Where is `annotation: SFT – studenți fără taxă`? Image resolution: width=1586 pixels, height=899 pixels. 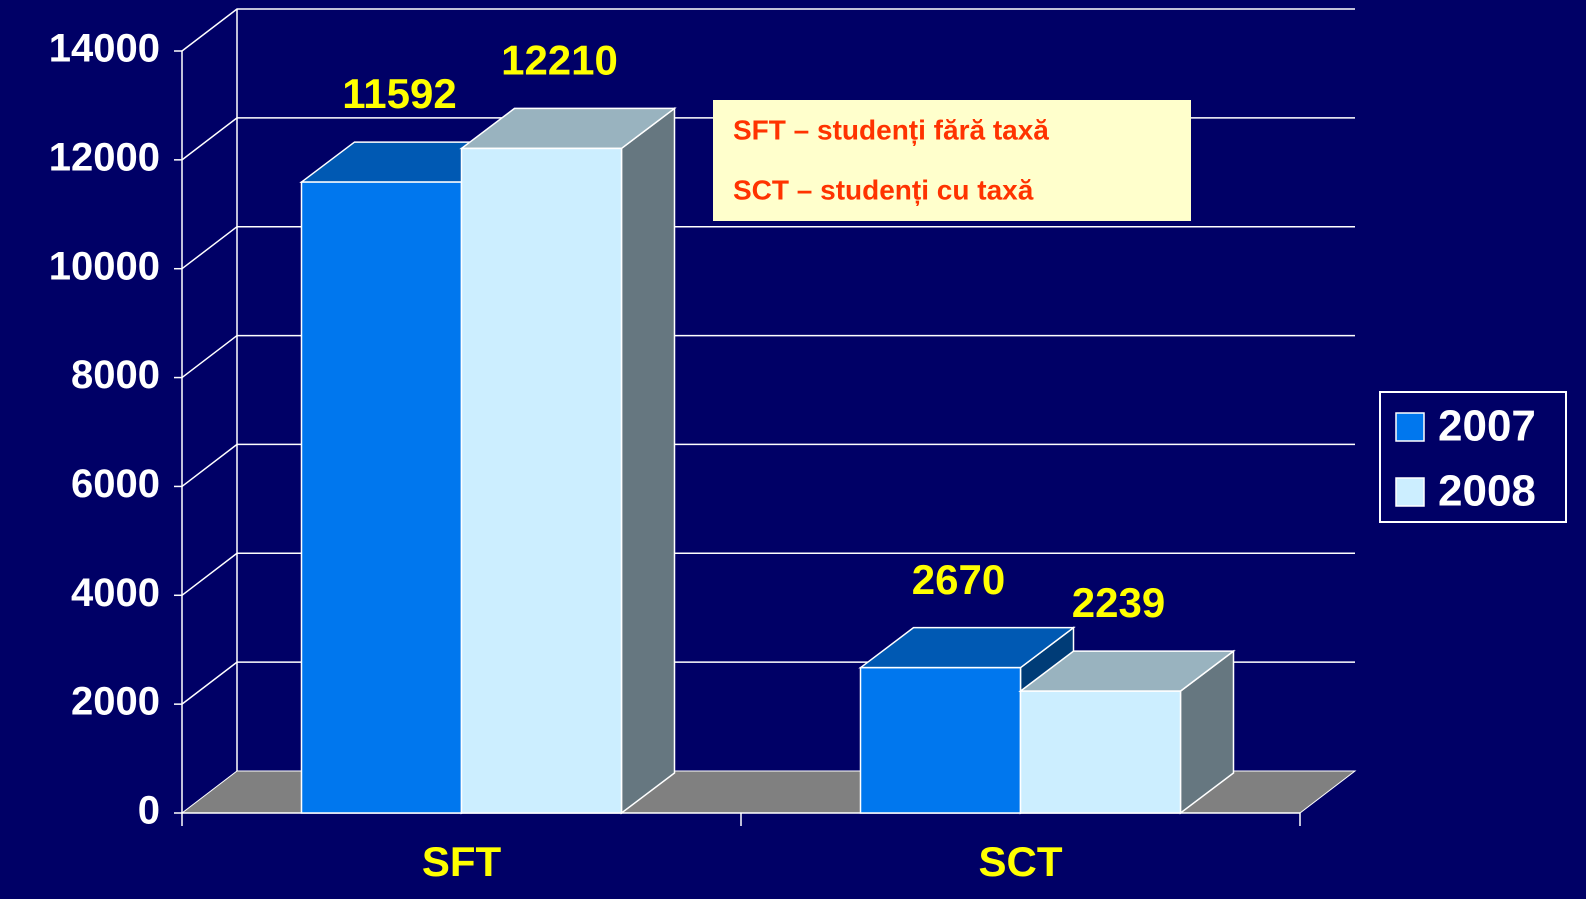
annotation: SFT – studenți fără taxă is located at coordinates (891, 129).